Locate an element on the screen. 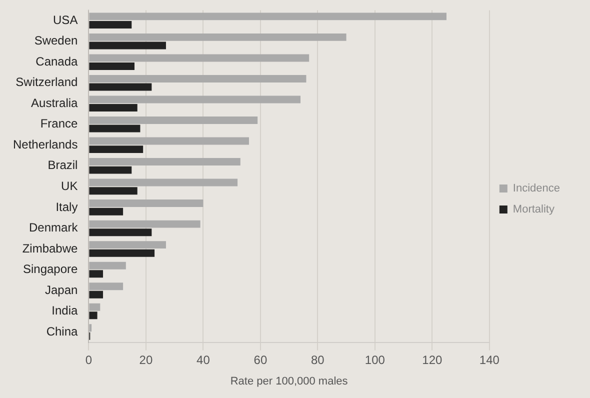  x-tick-label: 0 is located at coordinates (88, 359).